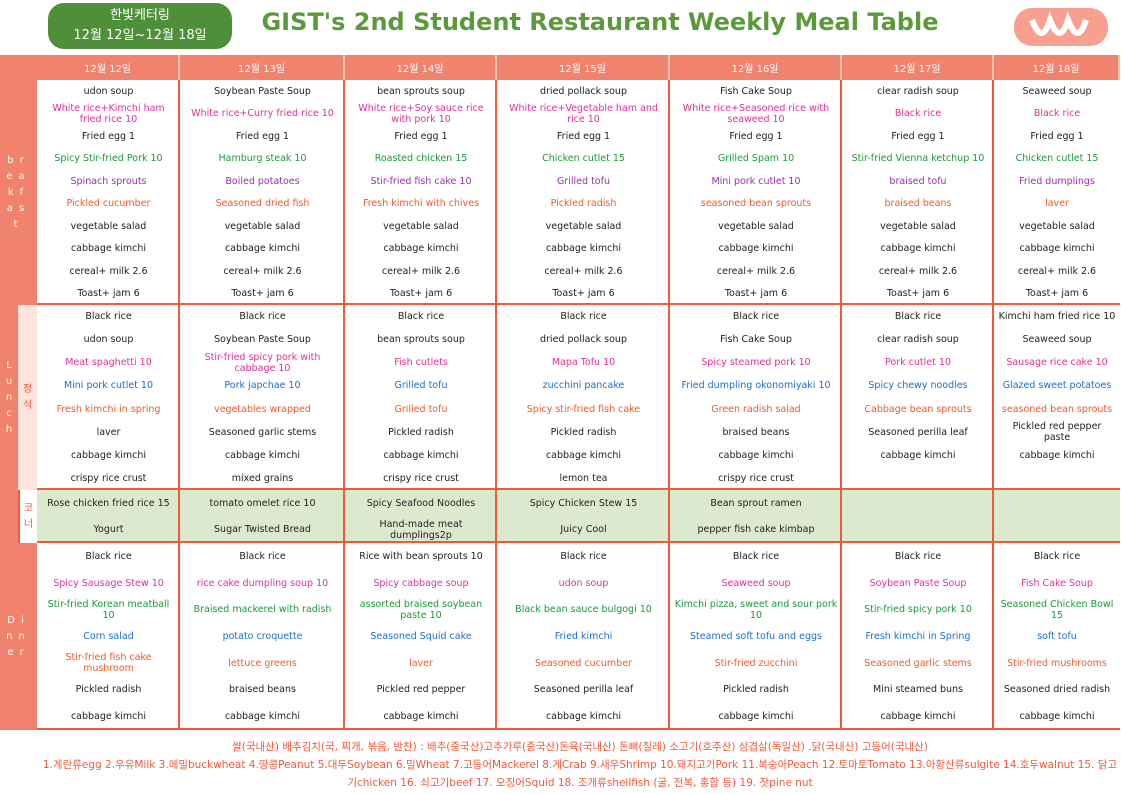 This screenshot has height=794, width=1123. I want to click on menu-item: rice cake dumpling soup 10, so click(262, 583).